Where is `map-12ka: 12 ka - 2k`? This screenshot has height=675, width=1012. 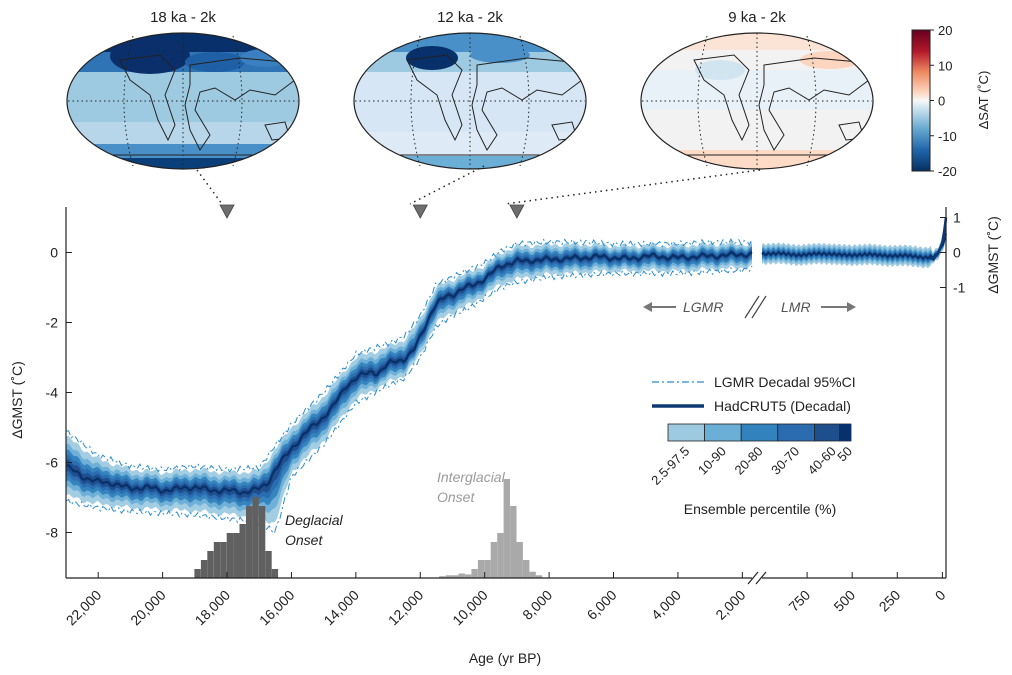
map-12ka: 12 ka - 2k is located at coordinates (470, 89).